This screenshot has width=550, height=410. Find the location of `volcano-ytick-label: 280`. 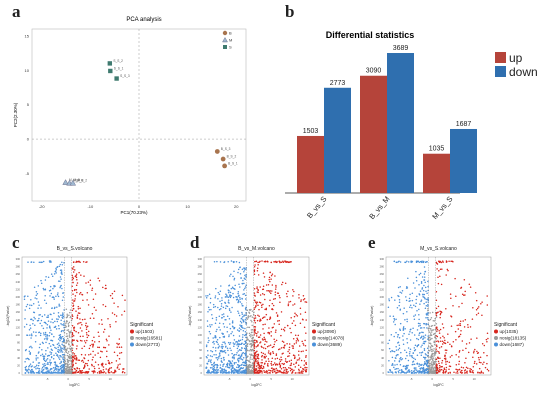

volcano-ytick-label: 280 is located at coordinates (18, 267).